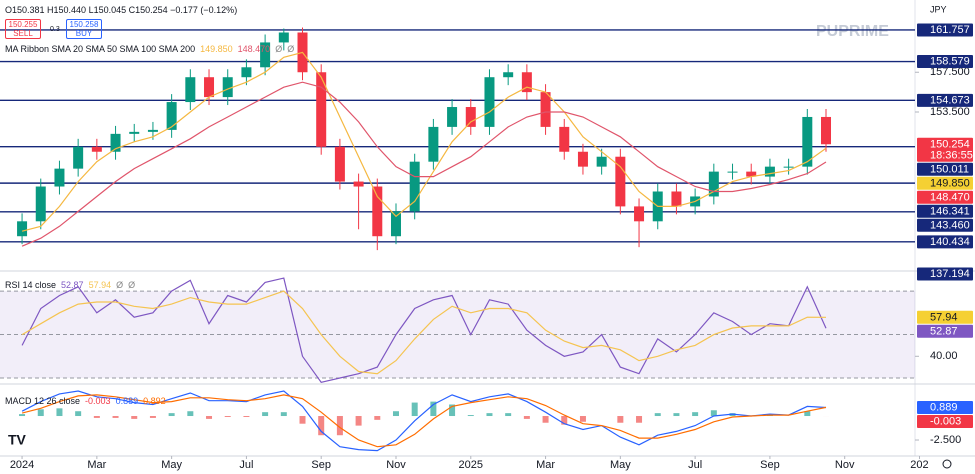 This screenshot has height=474, width=975. Describe the element at coordinates (950, 144) in the screenshot. I see `price-tag: 150.254` at that location.